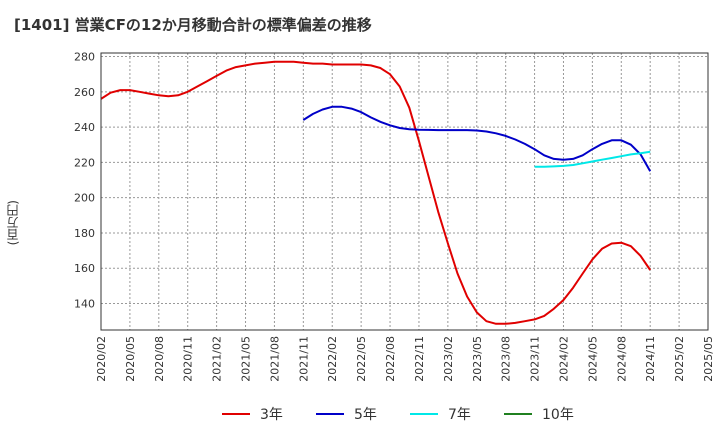  Describe the element at coordinates (390, 359) in the screenshot. I see `x-tick-label: 2022/08` at that location.